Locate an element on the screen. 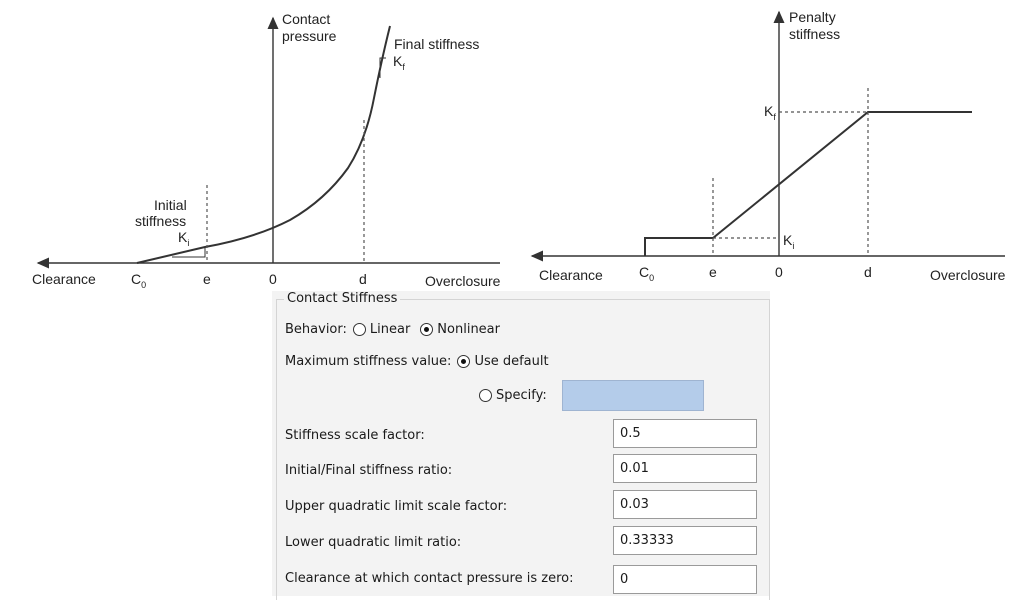 This screenshot has width=1027, height=600. ki-label: Ki is located at coordinates (788, 241).